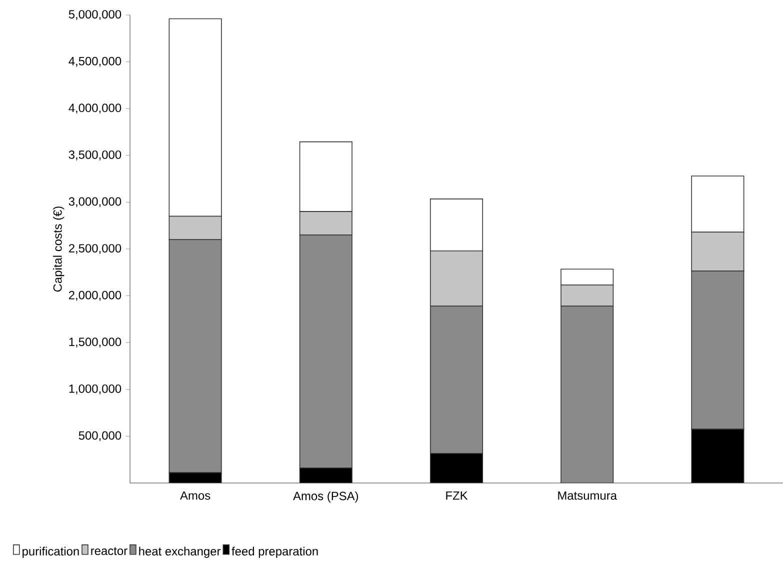  Describe the element at coordinates (109, 551) in the screenshot. I see `legend-label: reactor` at that location.